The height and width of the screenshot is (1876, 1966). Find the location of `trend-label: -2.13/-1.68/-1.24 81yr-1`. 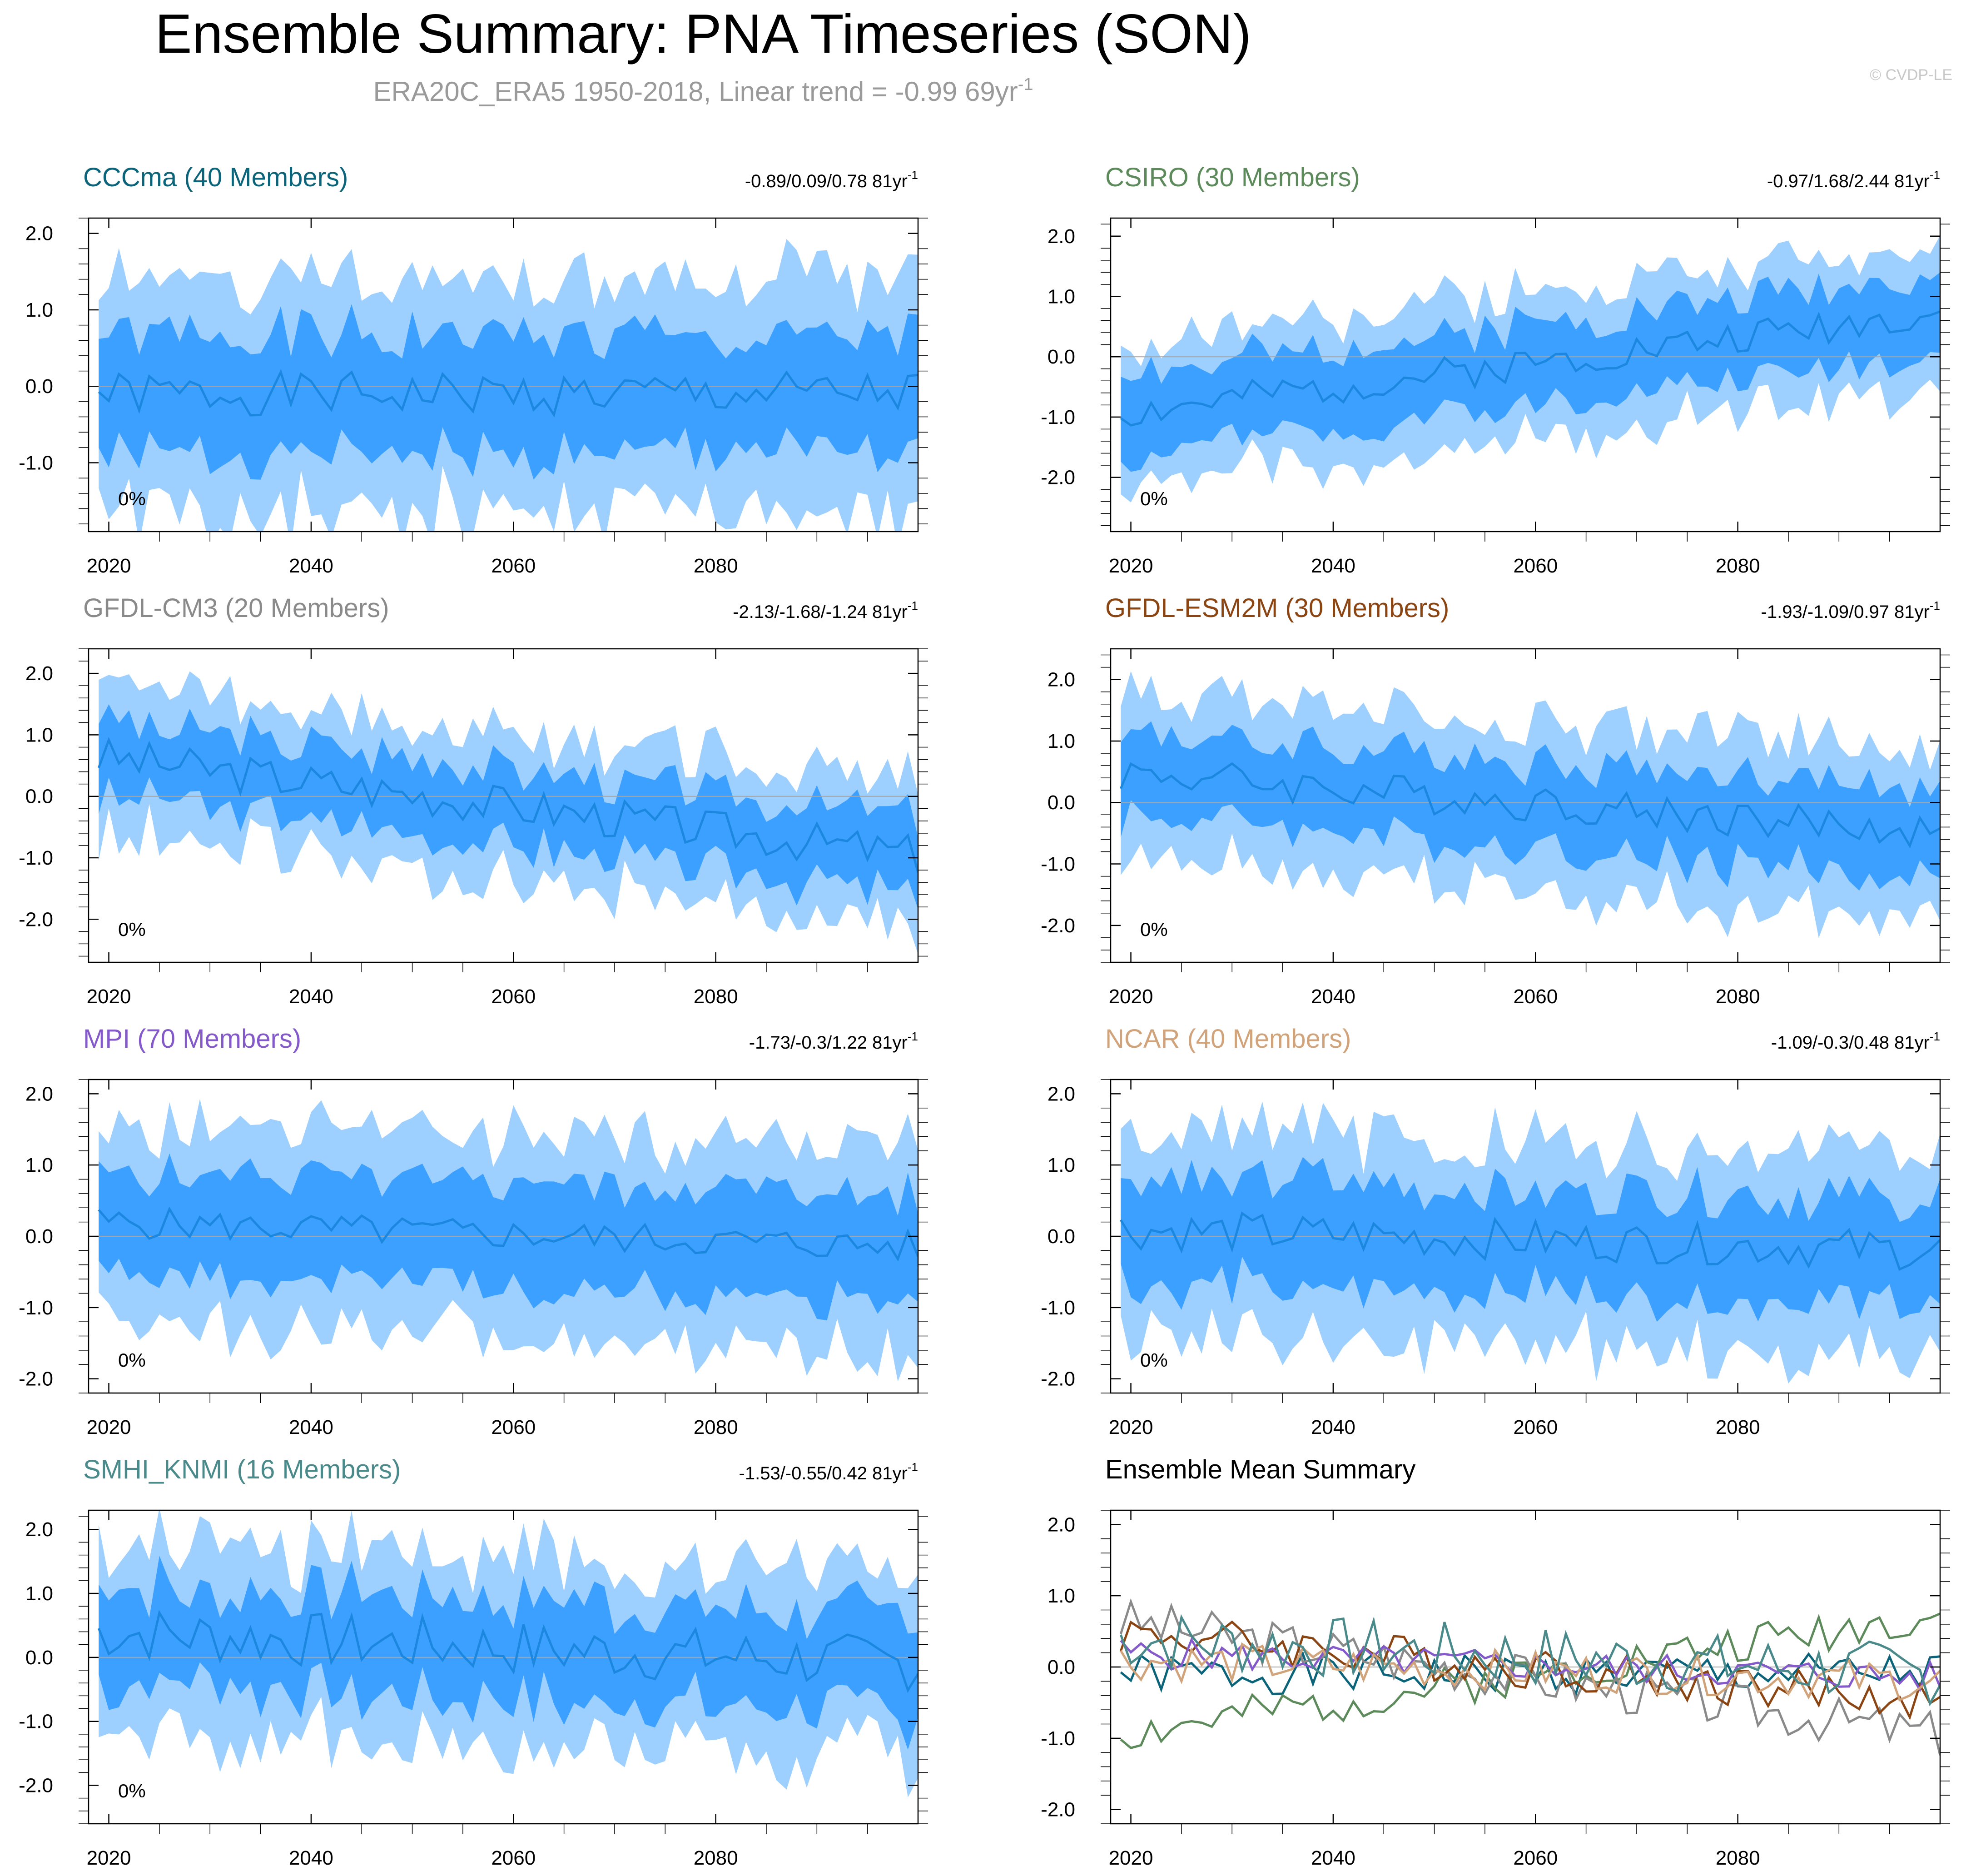

trend-label: -2.13/-1.68/-1.24 81yr-1 is located at coordinates (825, 611).